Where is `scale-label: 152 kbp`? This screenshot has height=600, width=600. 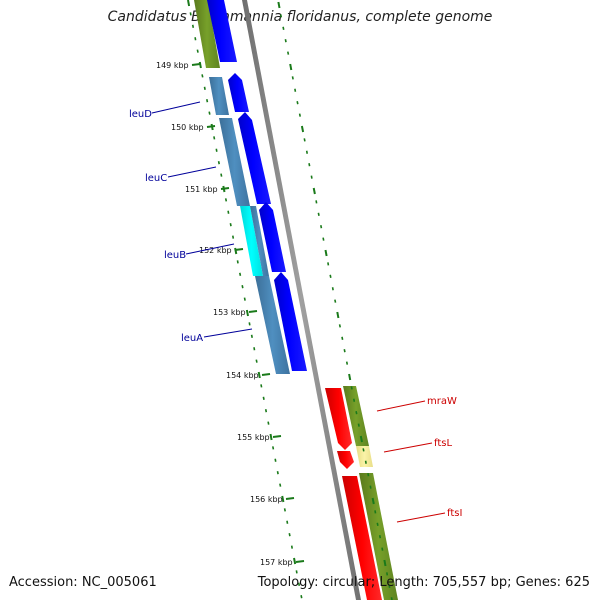 scale-label: 152 kbp is located at coordinates (215, 250).